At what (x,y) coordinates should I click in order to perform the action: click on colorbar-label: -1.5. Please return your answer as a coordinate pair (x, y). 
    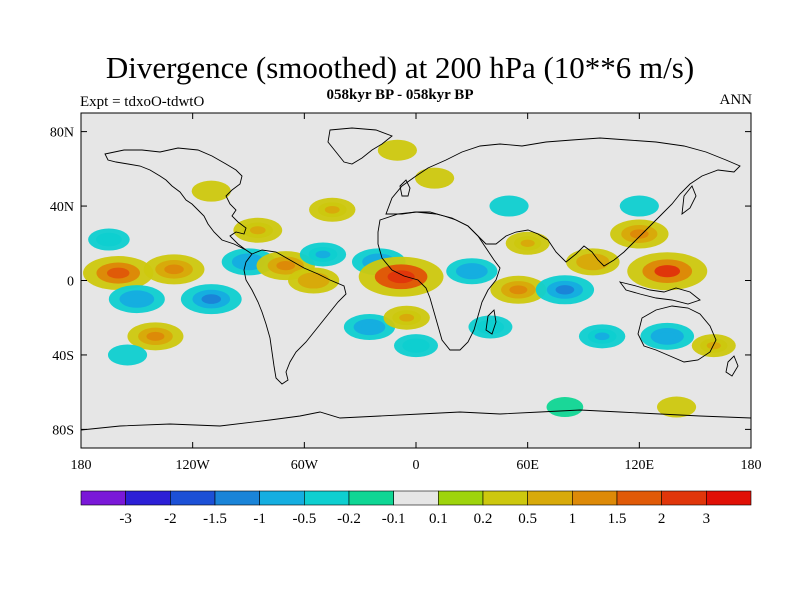
    Looking at the image, I should click on (215, 519).